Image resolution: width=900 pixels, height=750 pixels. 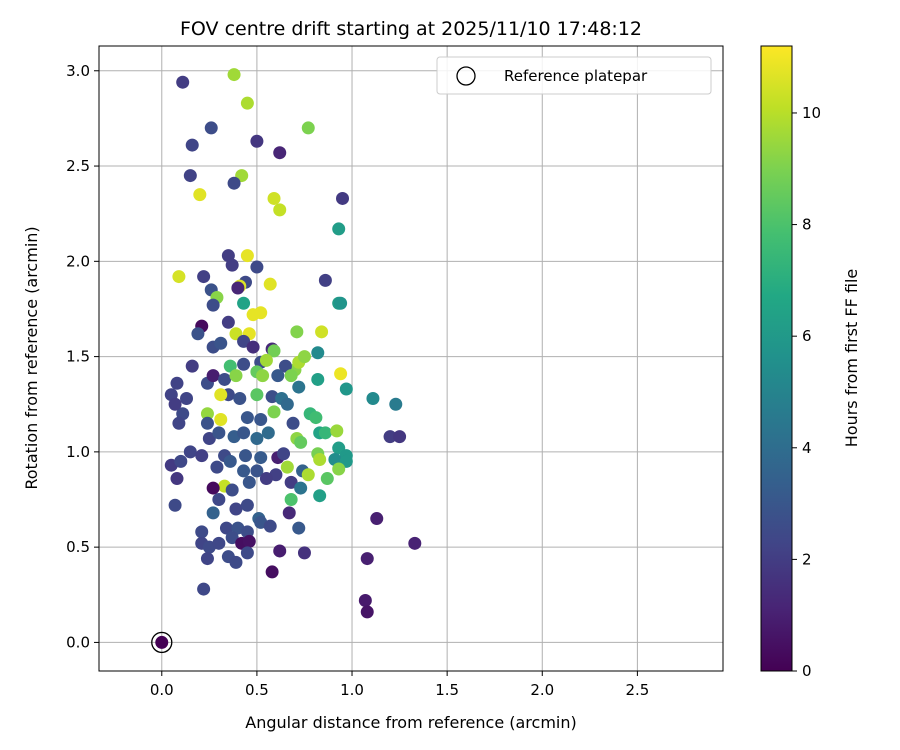 I want to click on reference-marker-group, so click(x=162, y=642).